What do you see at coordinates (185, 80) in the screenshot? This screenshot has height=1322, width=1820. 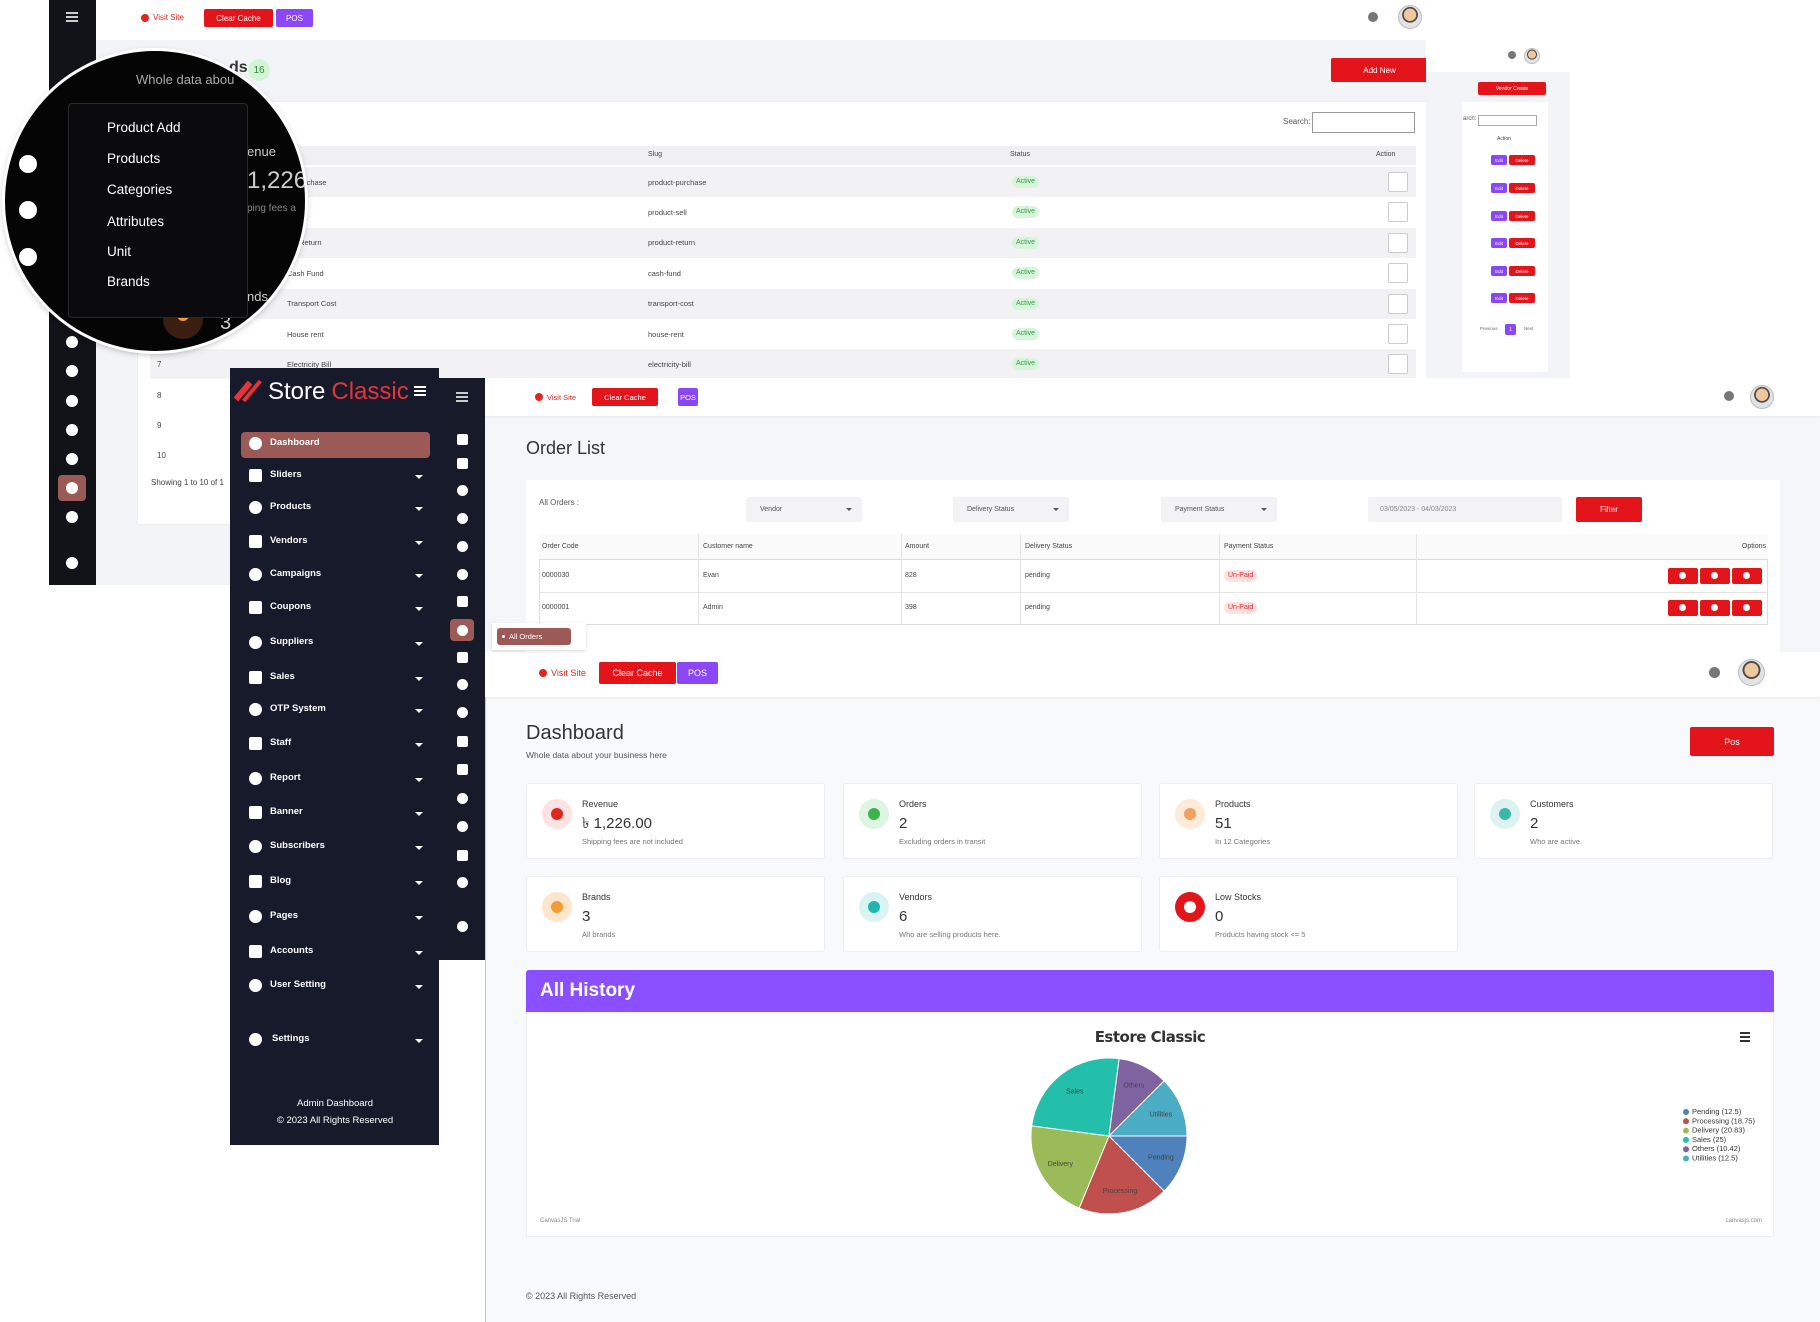 I see `page-subtitle: Whole data abou` at bounding box center [185, 80].